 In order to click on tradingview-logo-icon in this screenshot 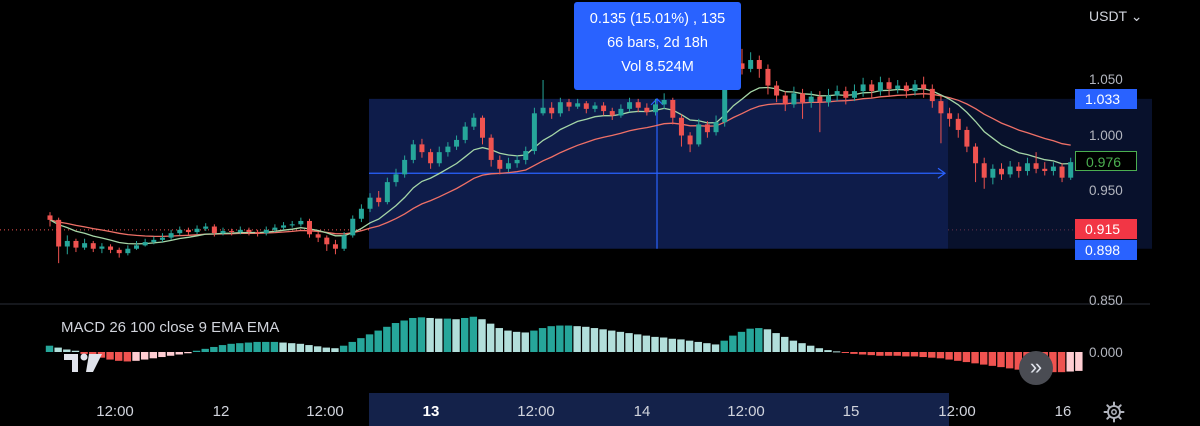, I will do `click(83, 362)`.